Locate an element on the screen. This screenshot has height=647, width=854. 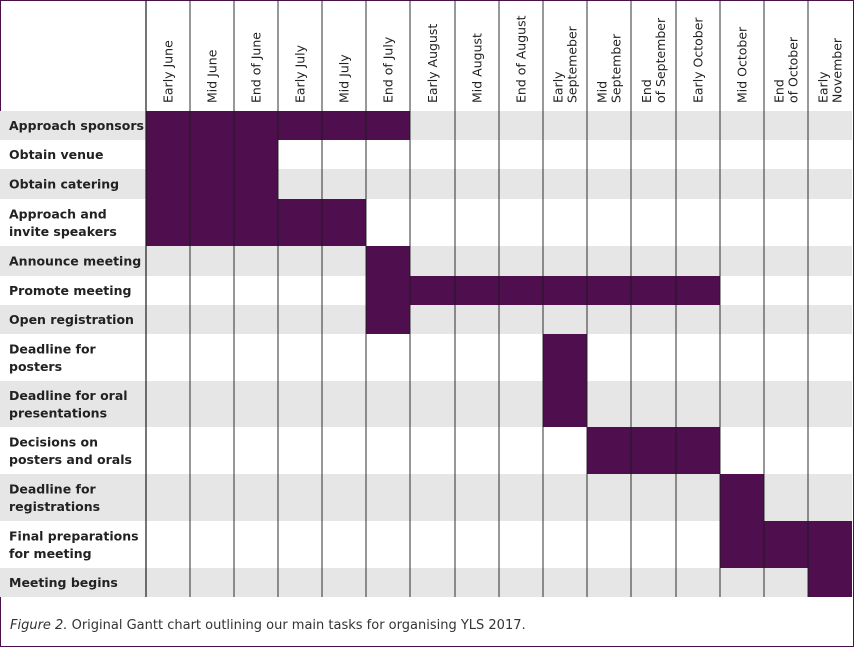
svg-text: Mid June is located at coordinates (212, 76).